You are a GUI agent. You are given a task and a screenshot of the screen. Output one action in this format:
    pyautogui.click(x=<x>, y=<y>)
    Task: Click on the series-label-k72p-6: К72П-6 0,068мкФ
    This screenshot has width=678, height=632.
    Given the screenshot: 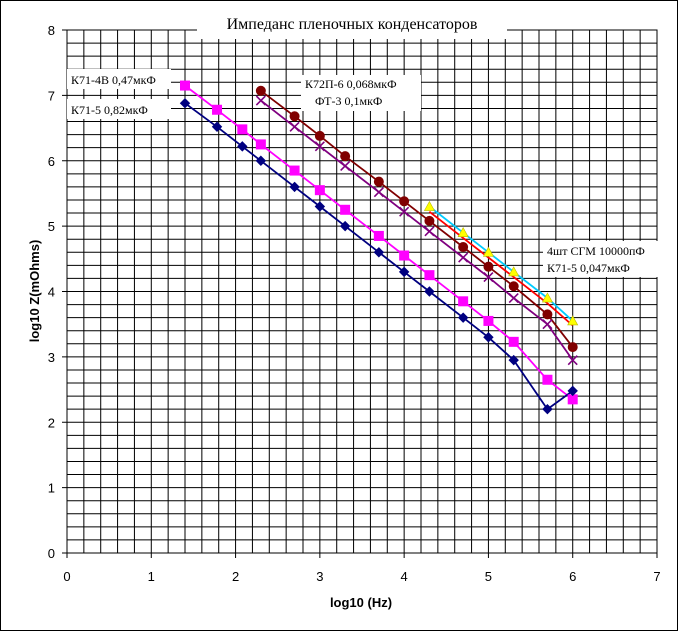 What is the action you would take?
    pyautogui.click(x=351, y=84)
    